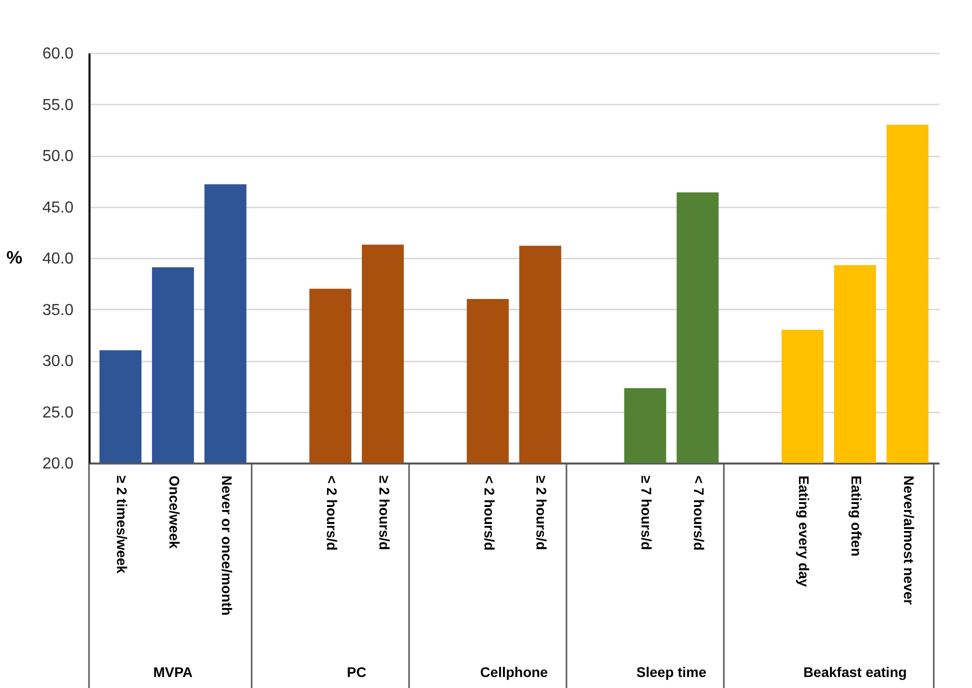 The image size is (972, 688). What do you see at coordinates (804, 531) in the screenshot?
I see `x-tick-label: Eating every day` at bounding box center [804, 531].